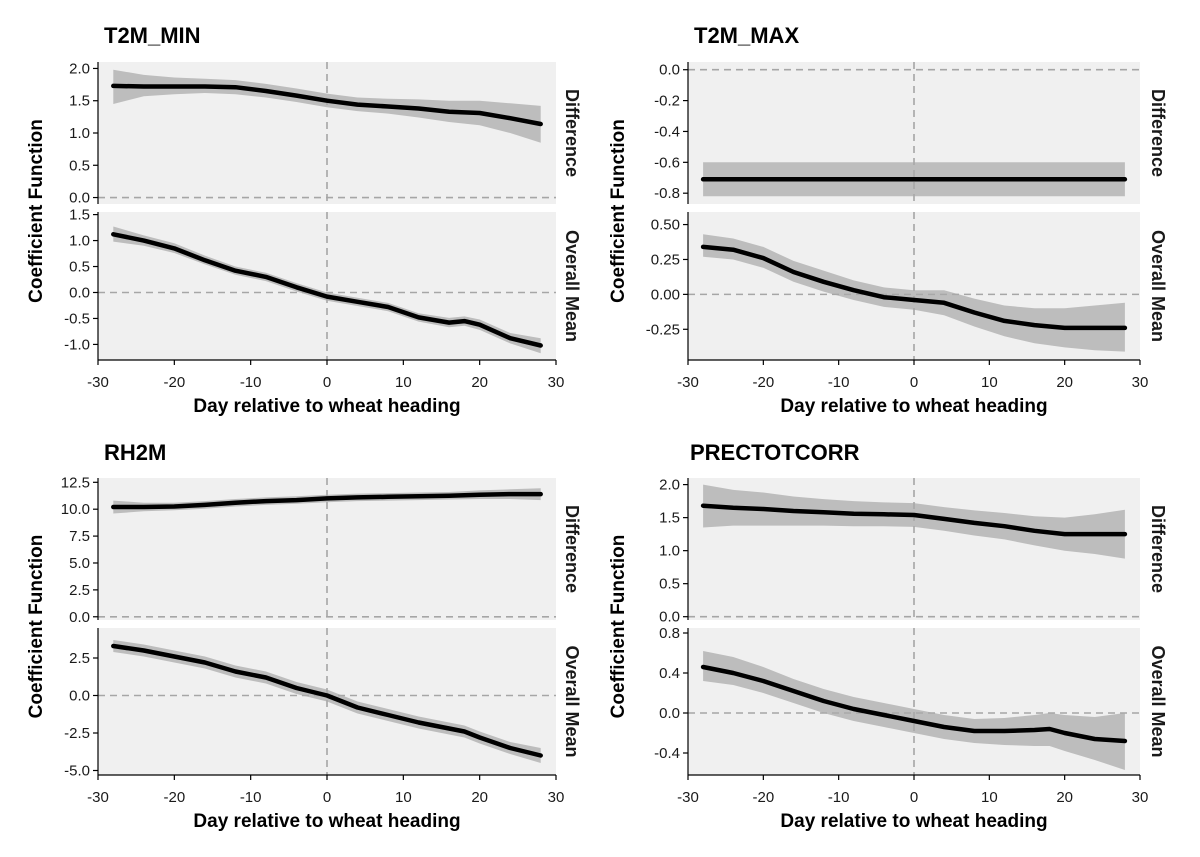 This screenshot has width=1200, height=857. I want to click on chart-title: T2M_MIN, so click(152, 35).